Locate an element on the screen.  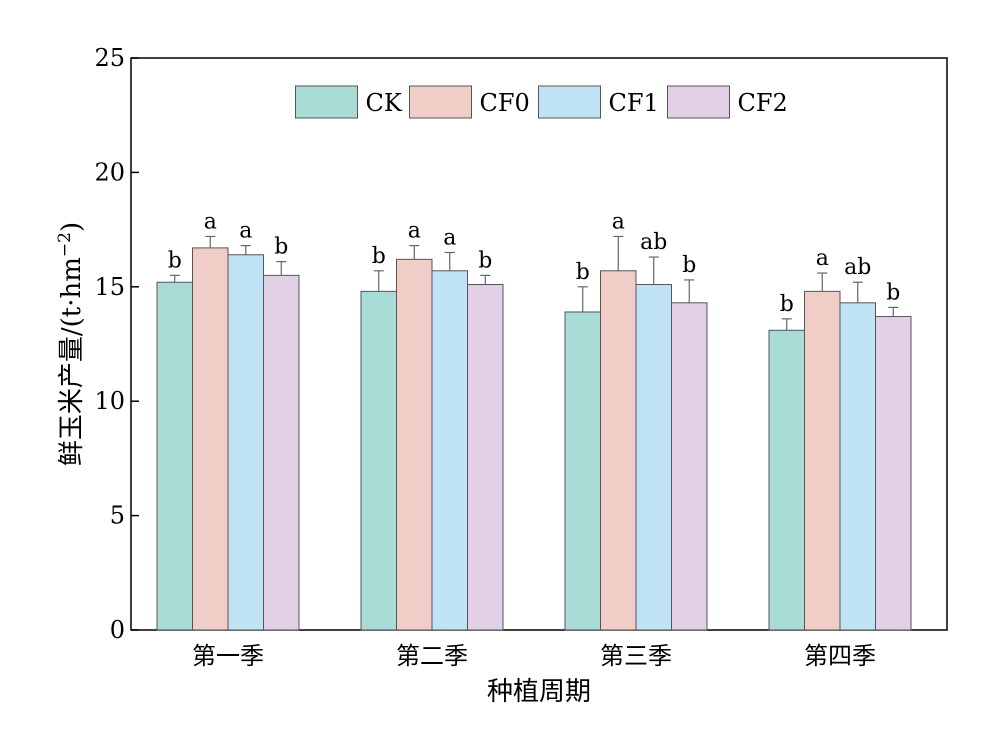
y-axis-label-close: ) is located at coordinates (72, 227).